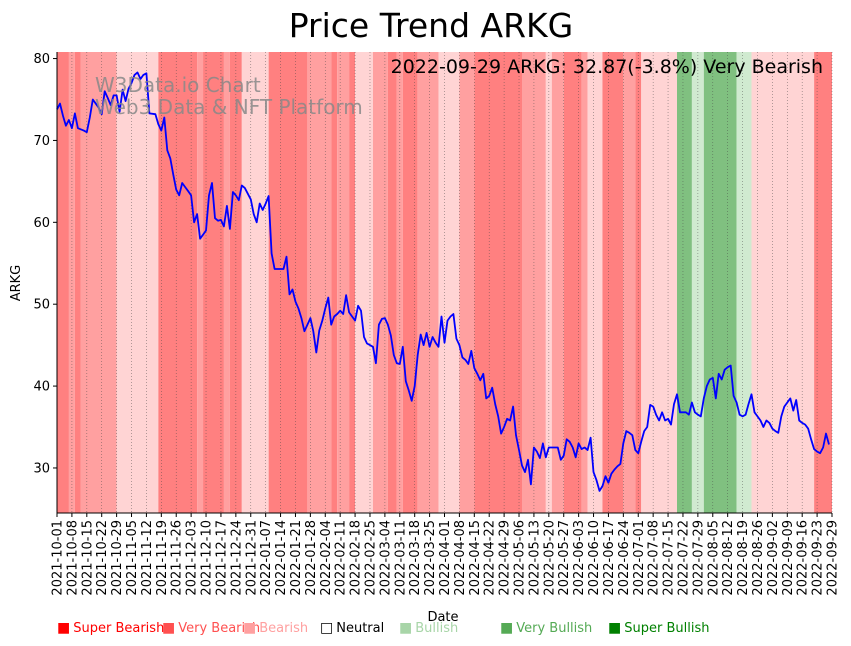 The image size is (851, 646). What do you see at coordinates (102, 558) in the screenshot?
I see `x-tick-label-3: 2021-10-22` at bounding box center [102, 558].